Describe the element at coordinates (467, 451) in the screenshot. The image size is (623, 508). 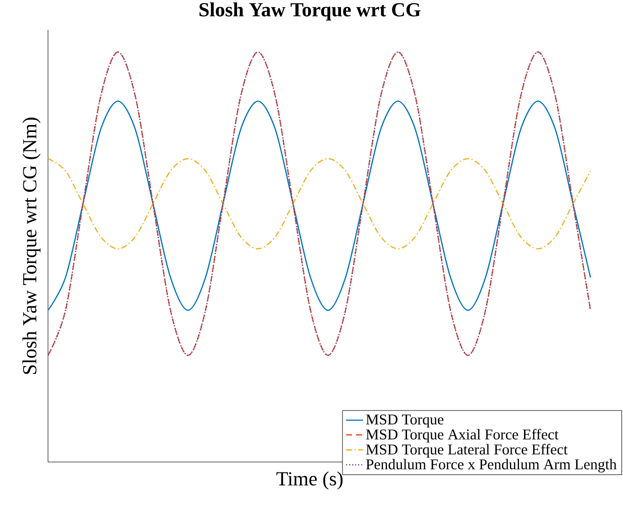
I see `legend-label: MSD Torque Lateral Force Effect` at that location.